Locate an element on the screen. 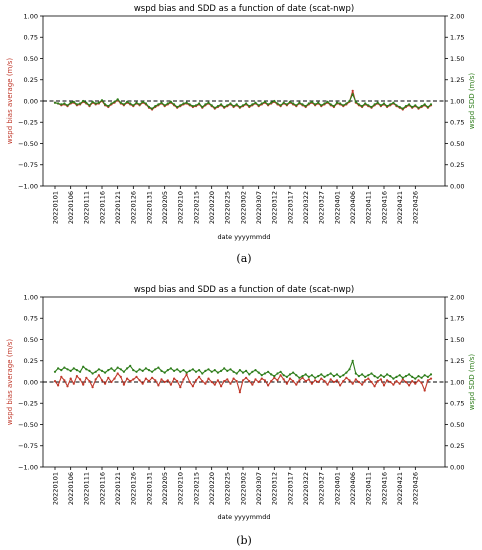 This screenshot has height=550, width=482. x-tick-label: 20220426 is located at coordinates (416, 488).